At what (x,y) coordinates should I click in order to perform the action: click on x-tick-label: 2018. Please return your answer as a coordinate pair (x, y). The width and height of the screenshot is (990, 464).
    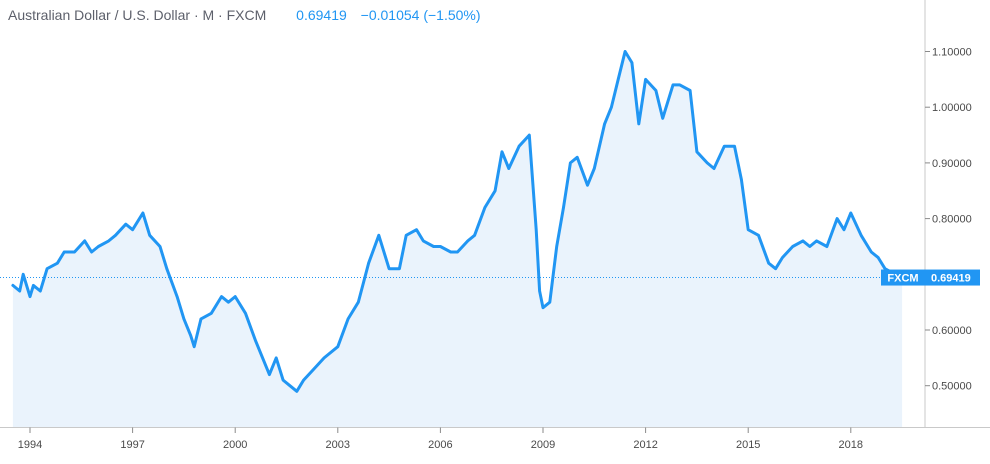
    Looking at the image, I should click on (851, 445).